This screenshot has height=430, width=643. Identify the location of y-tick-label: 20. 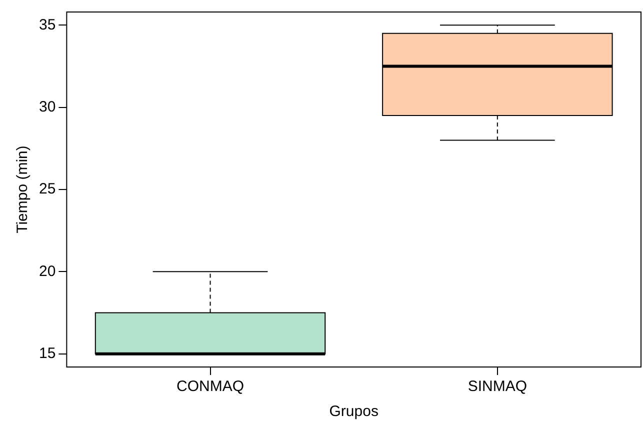
(47, 271).